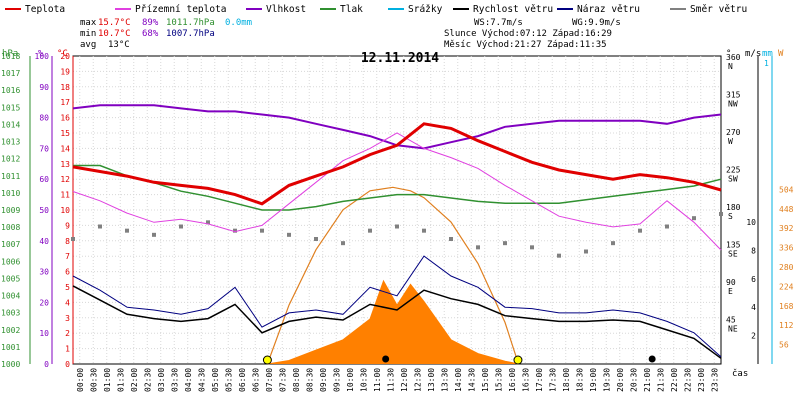 Image resolution: width=800 pixels, height=400 pixels. I want to click on tick-dir: W, so click(730, 141).